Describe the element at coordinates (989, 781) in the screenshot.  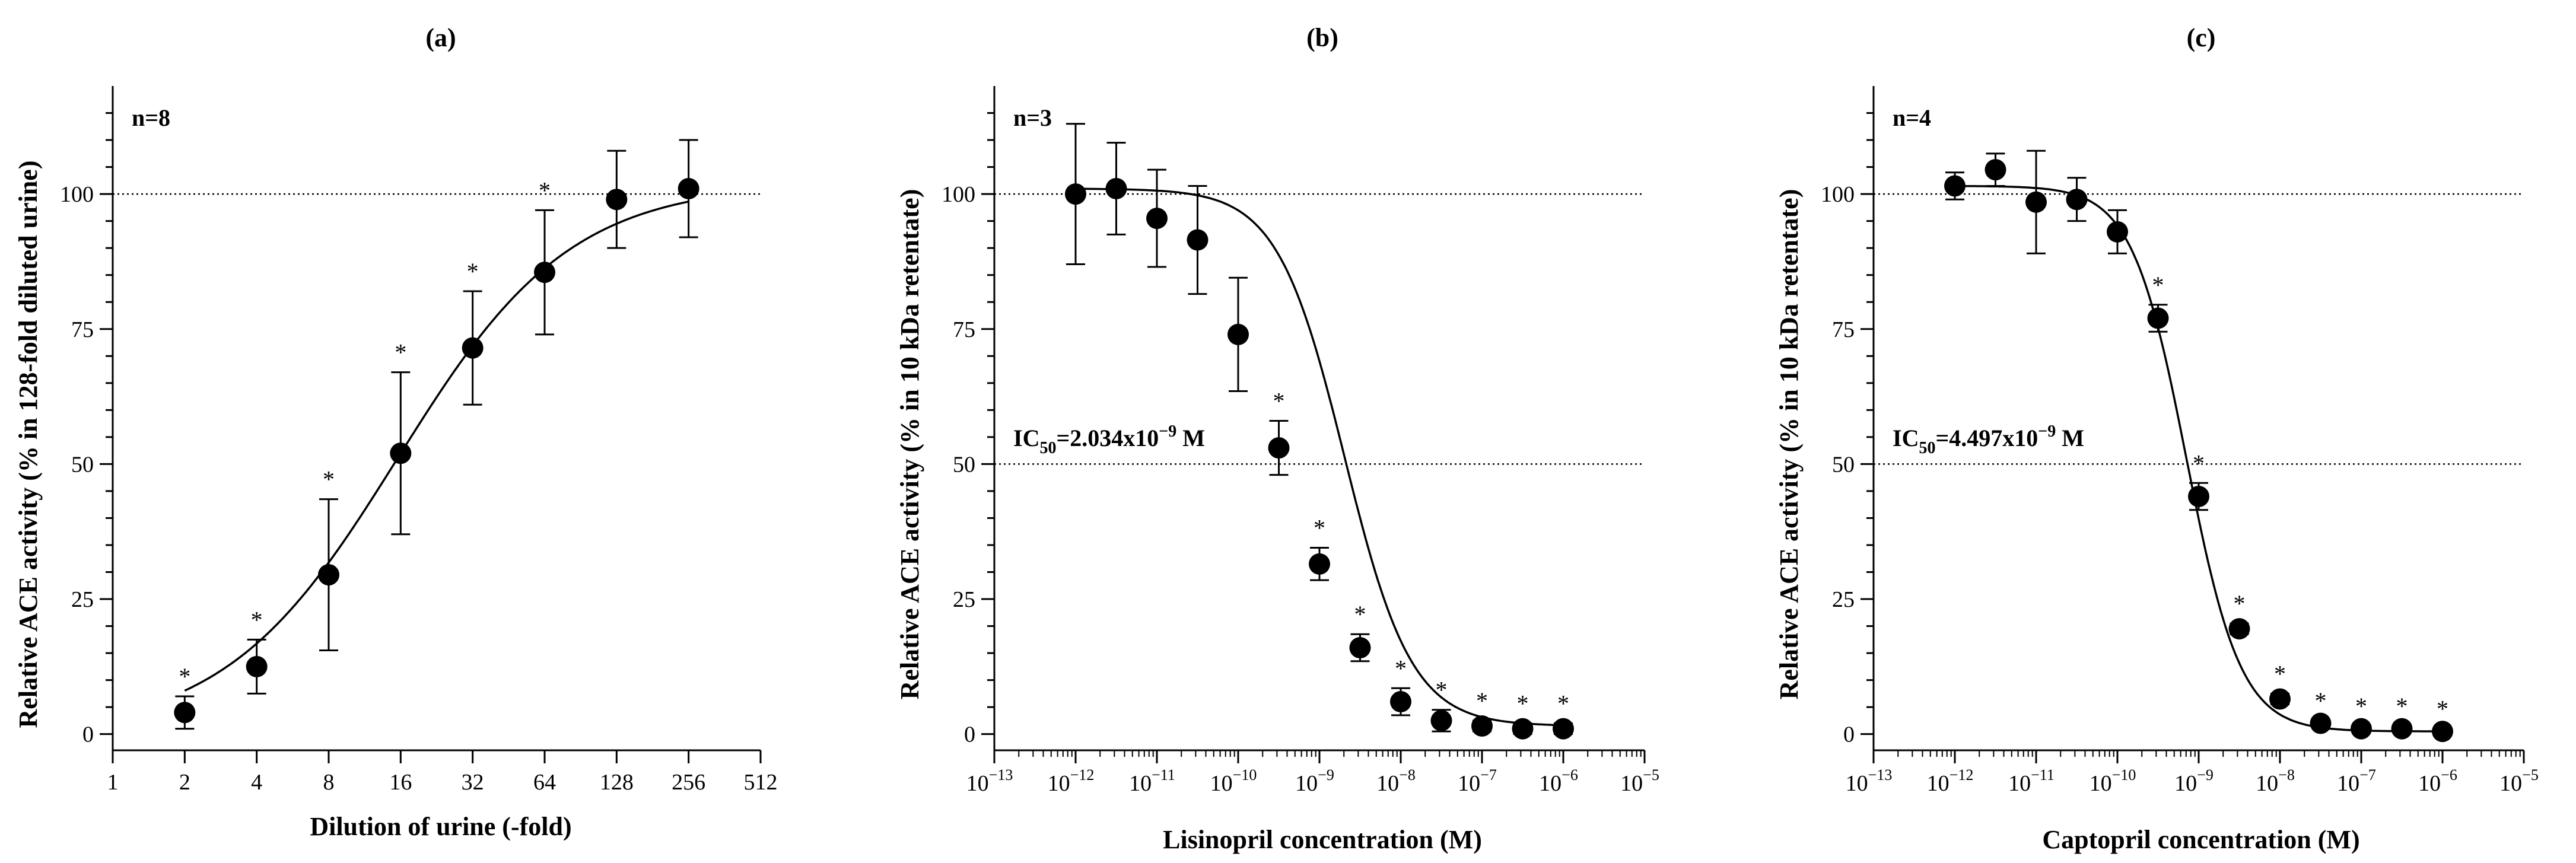
I see `panel-1-x-tick-label: 10⁻¹³` at that location.